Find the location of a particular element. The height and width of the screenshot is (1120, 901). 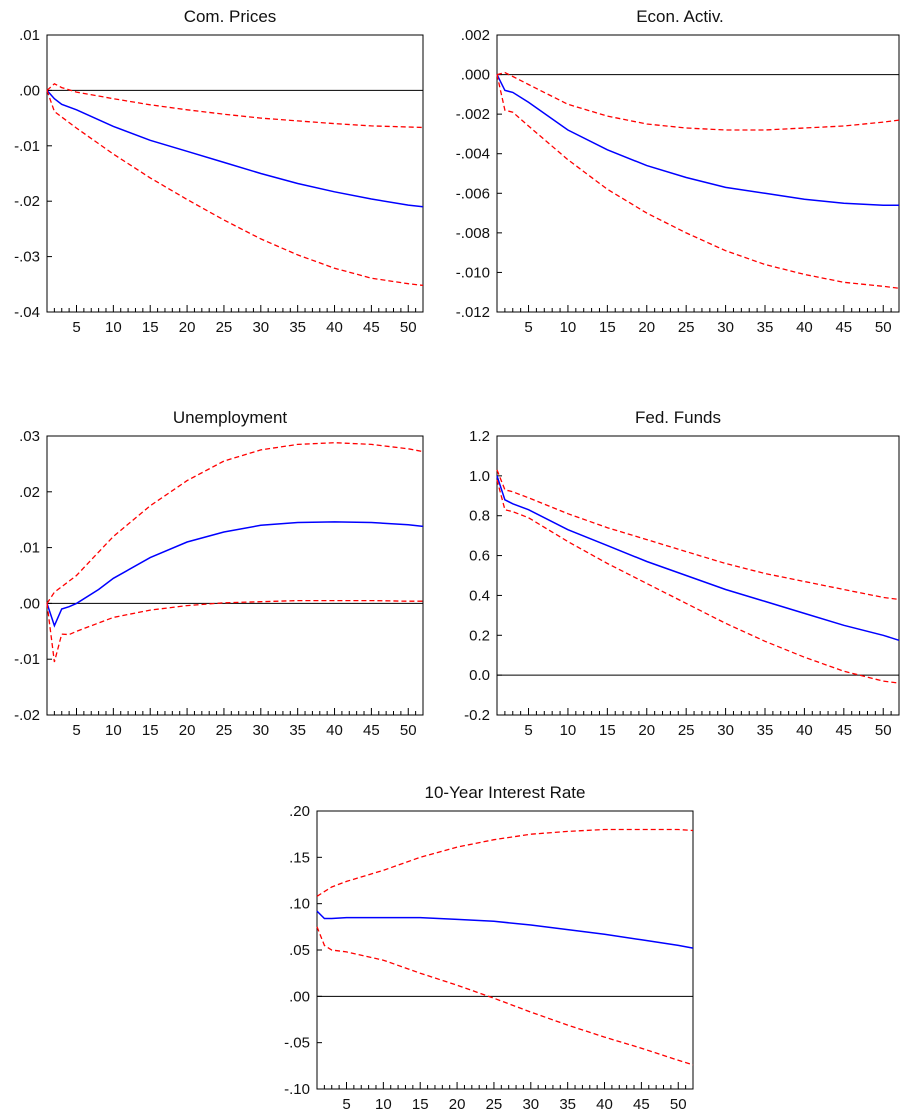

panel-title: Unemployment is located at coordinates (230, 417).